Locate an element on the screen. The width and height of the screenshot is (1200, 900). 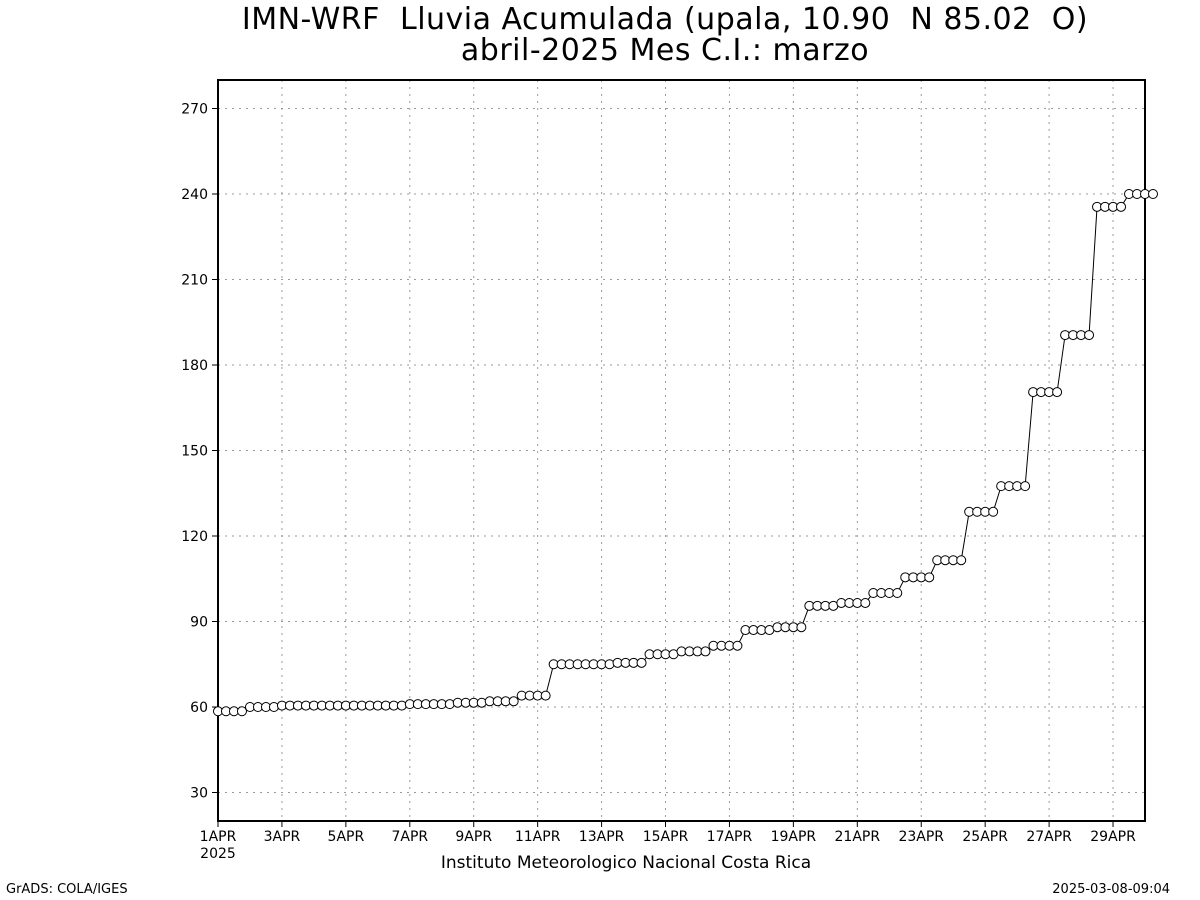
x-tick-label: 29APR is located at coordinates (1113, 837).